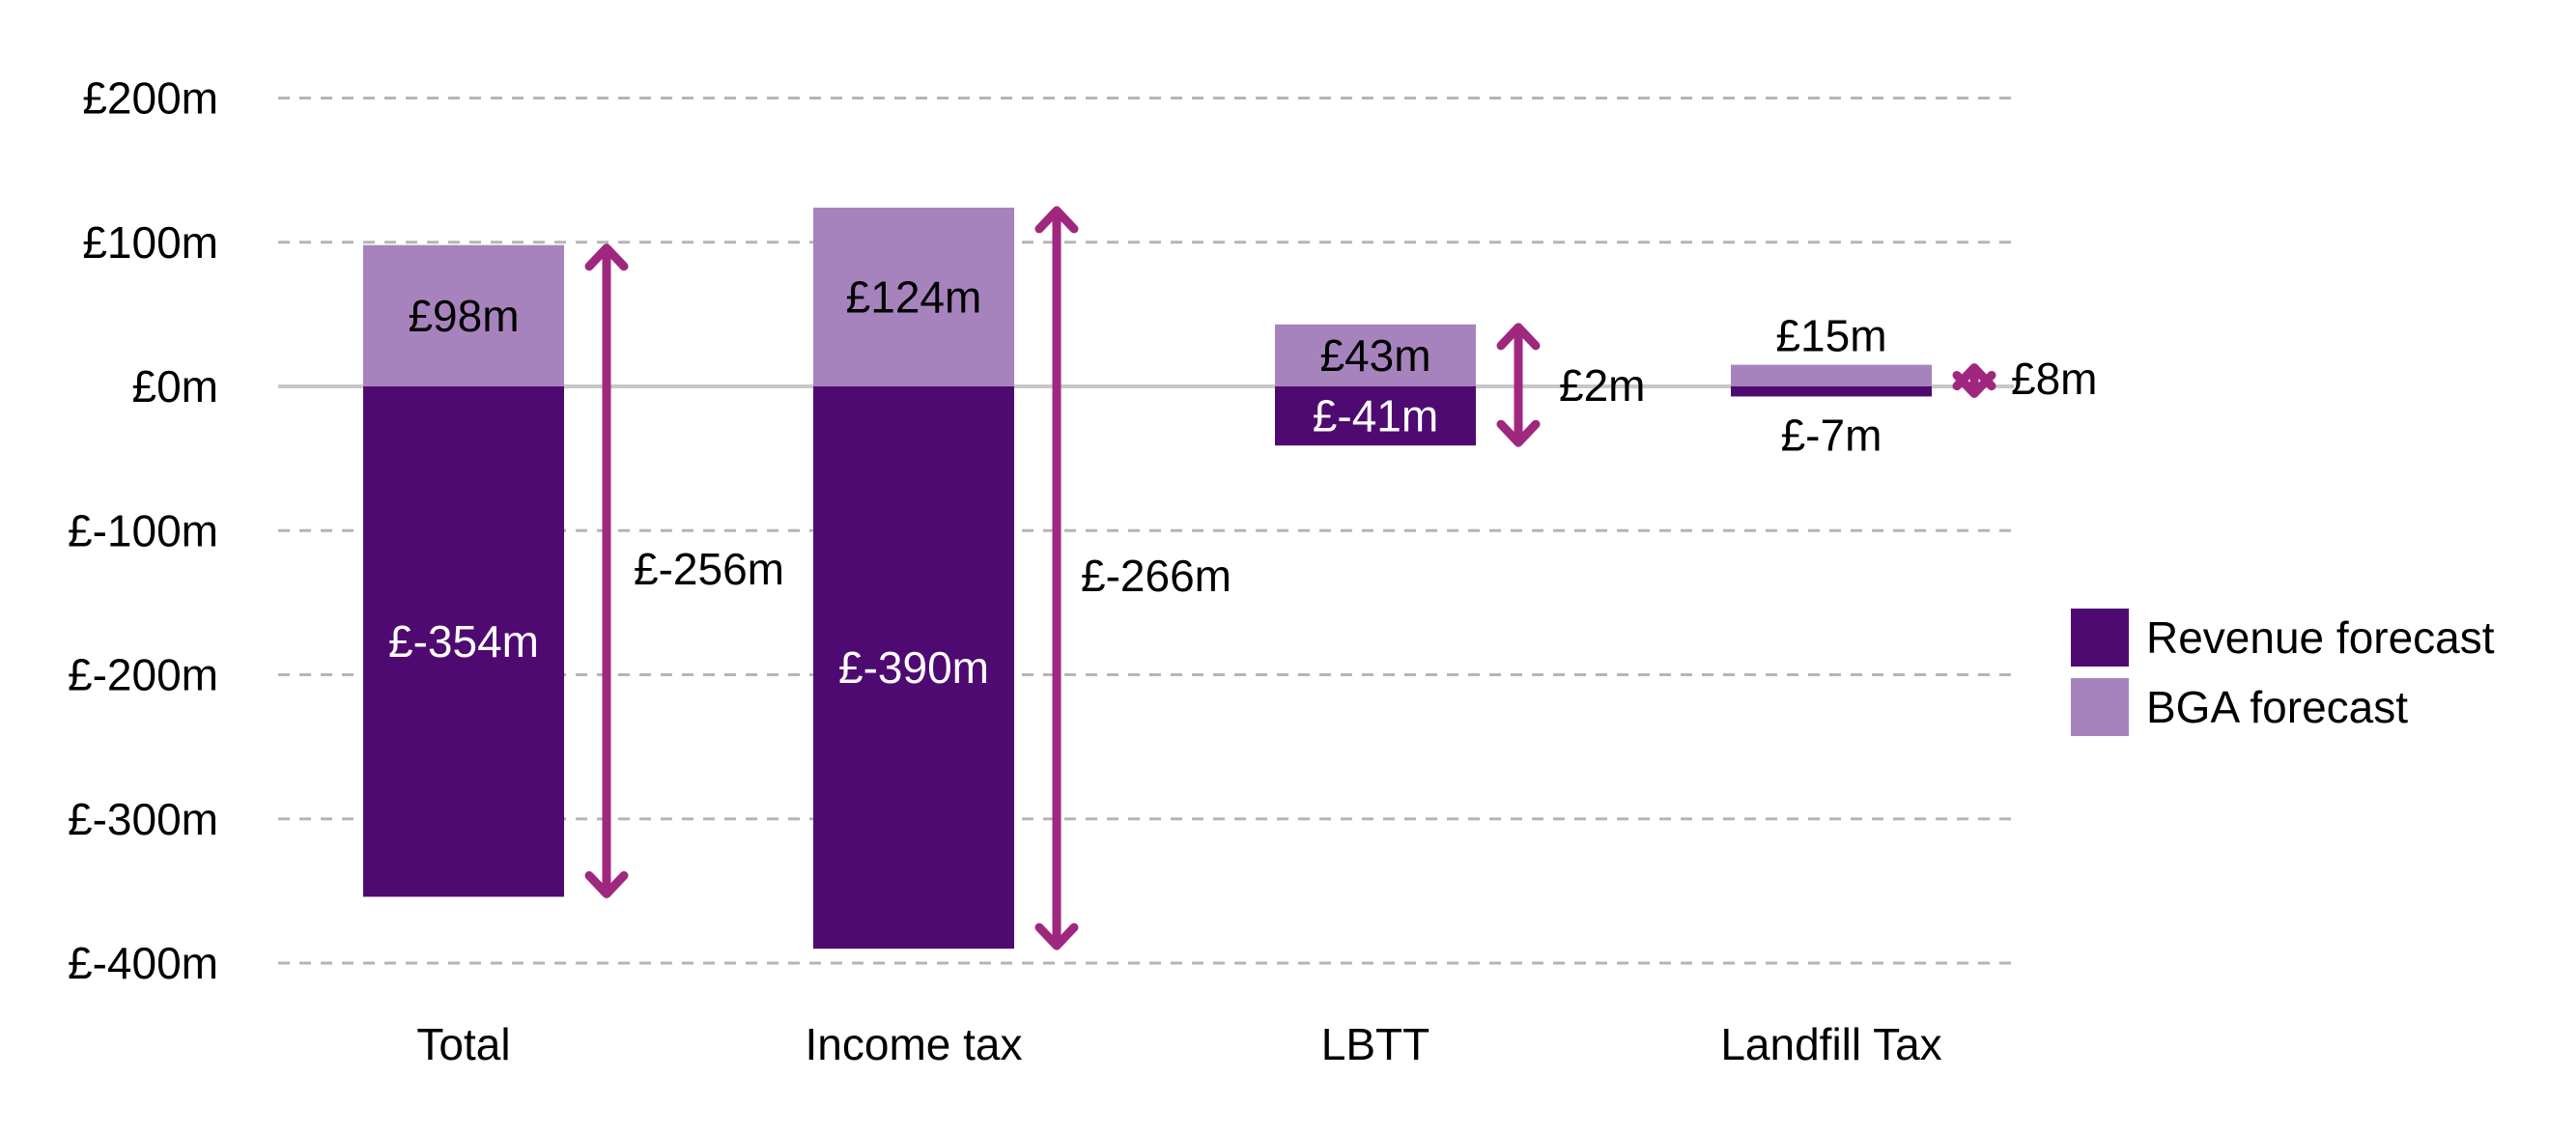 Image resolution: width=2576 pixels, height=1136 pixels. Describe the element at coordinates (150, 242) in the screenshot. I see `y-tick-label: £100m` at that location.